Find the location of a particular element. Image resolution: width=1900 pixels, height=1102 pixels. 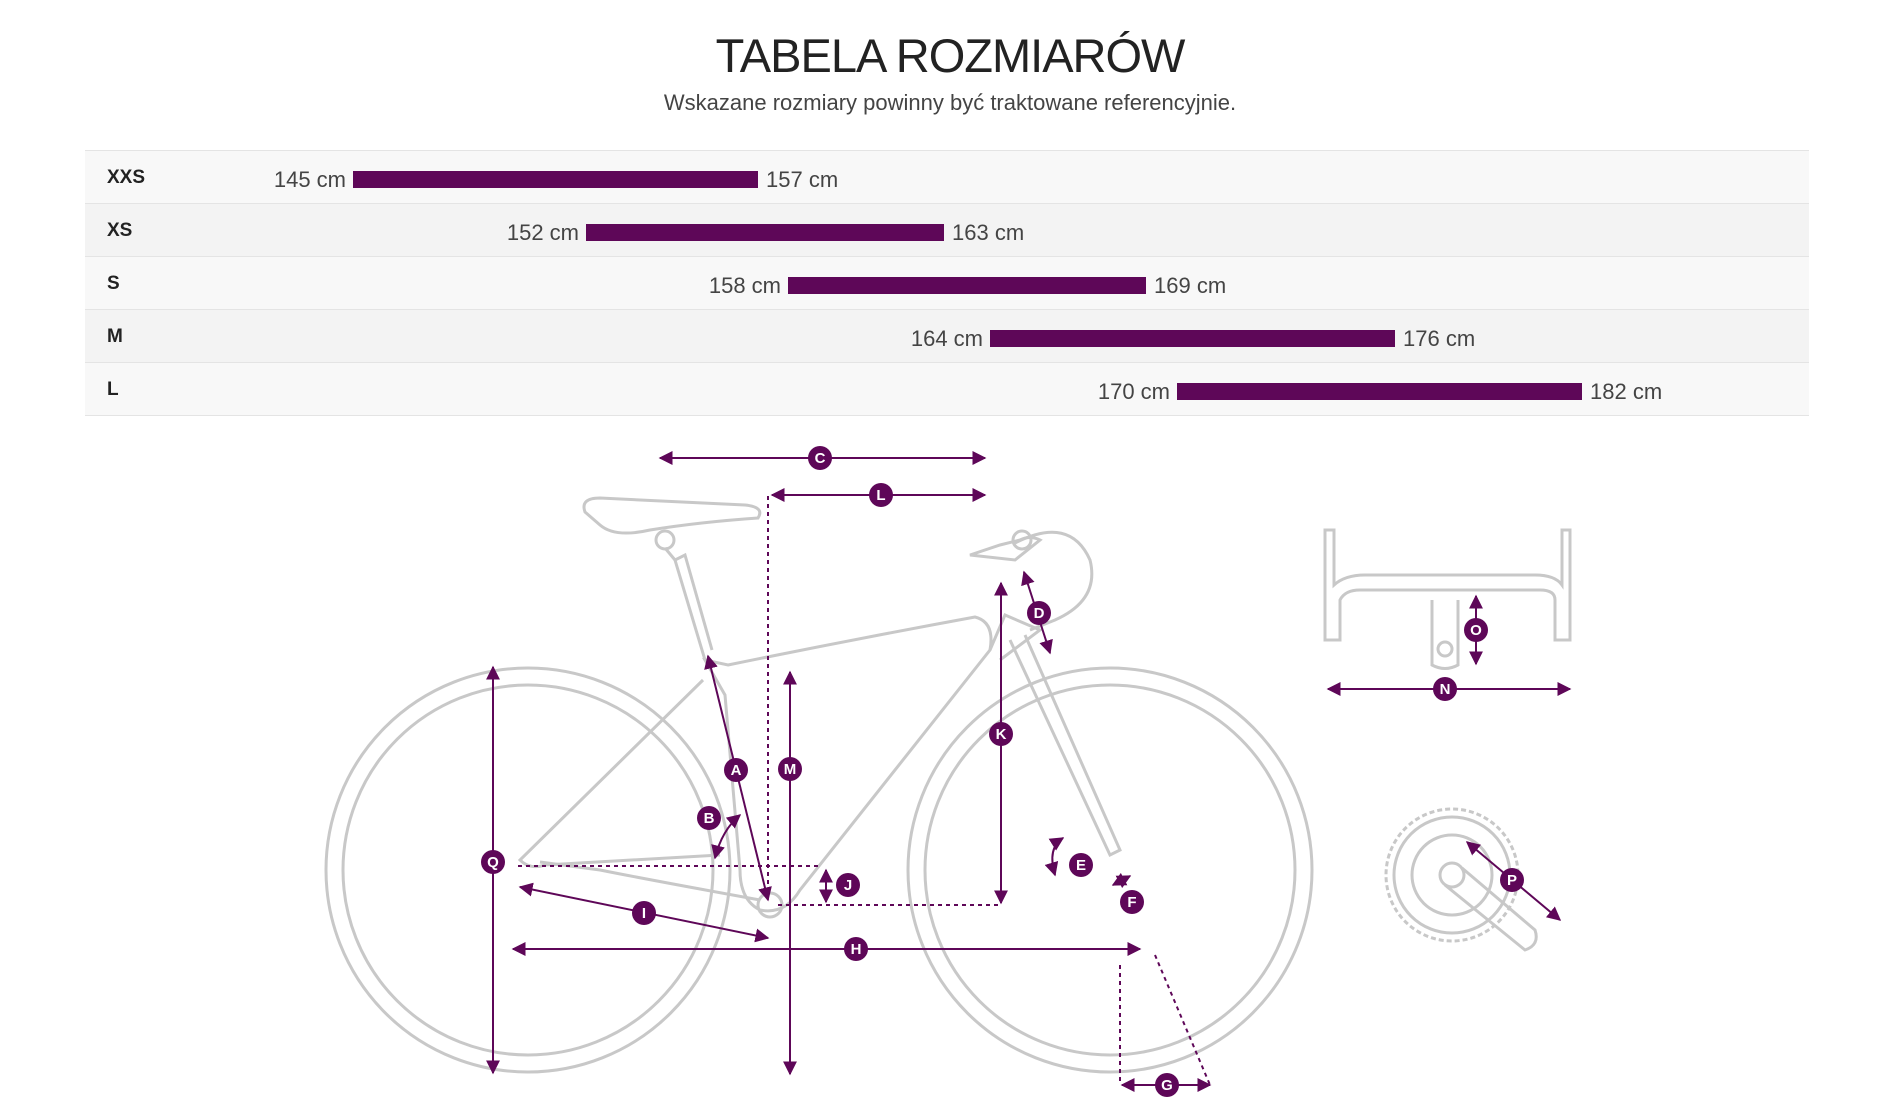

marker-o: O is located at coordinates (1476, 630).